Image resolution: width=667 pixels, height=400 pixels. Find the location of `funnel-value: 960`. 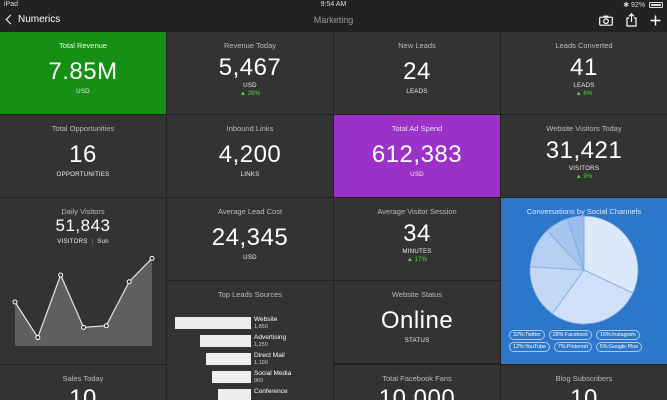

funnel-value: 960 is located at coordinates (259, 381).